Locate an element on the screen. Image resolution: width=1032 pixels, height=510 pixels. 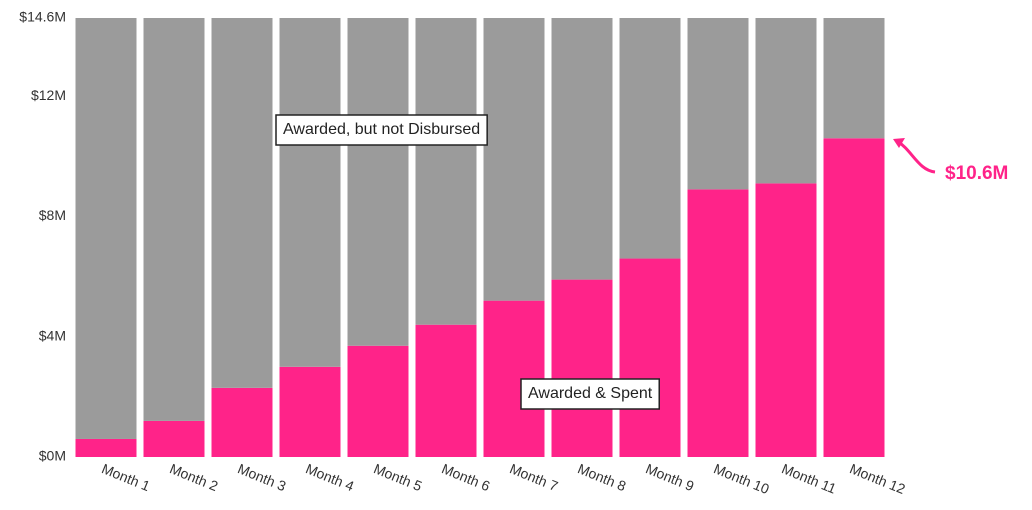
y-tick-label: $14.6M is located at coordinates (42, 17).